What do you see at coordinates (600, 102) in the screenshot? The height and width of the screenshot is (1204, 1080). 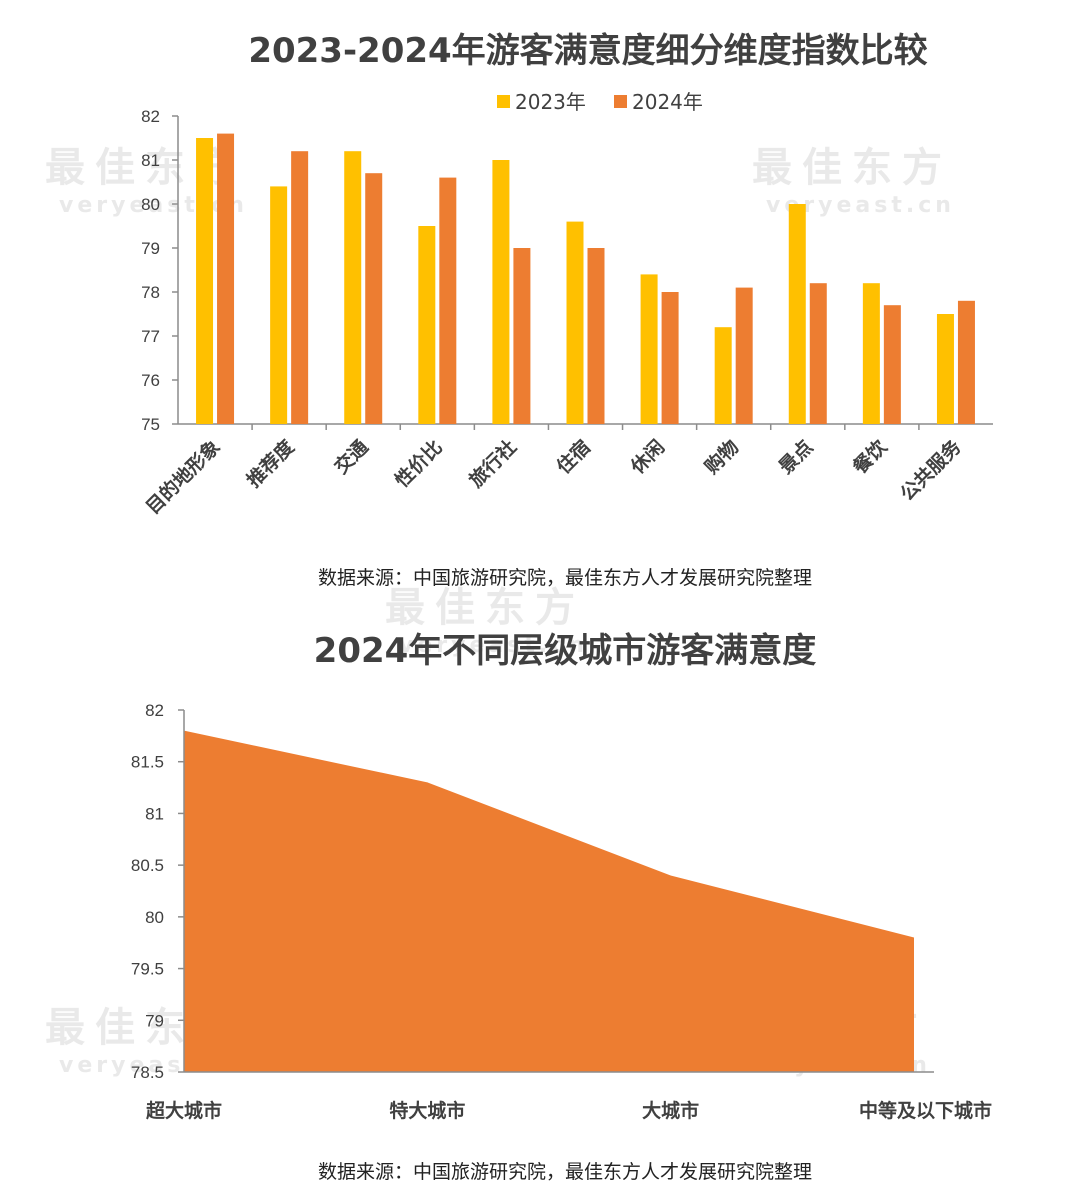 I see `legend: 2023年 2024年` at bounding box center [600, 102].